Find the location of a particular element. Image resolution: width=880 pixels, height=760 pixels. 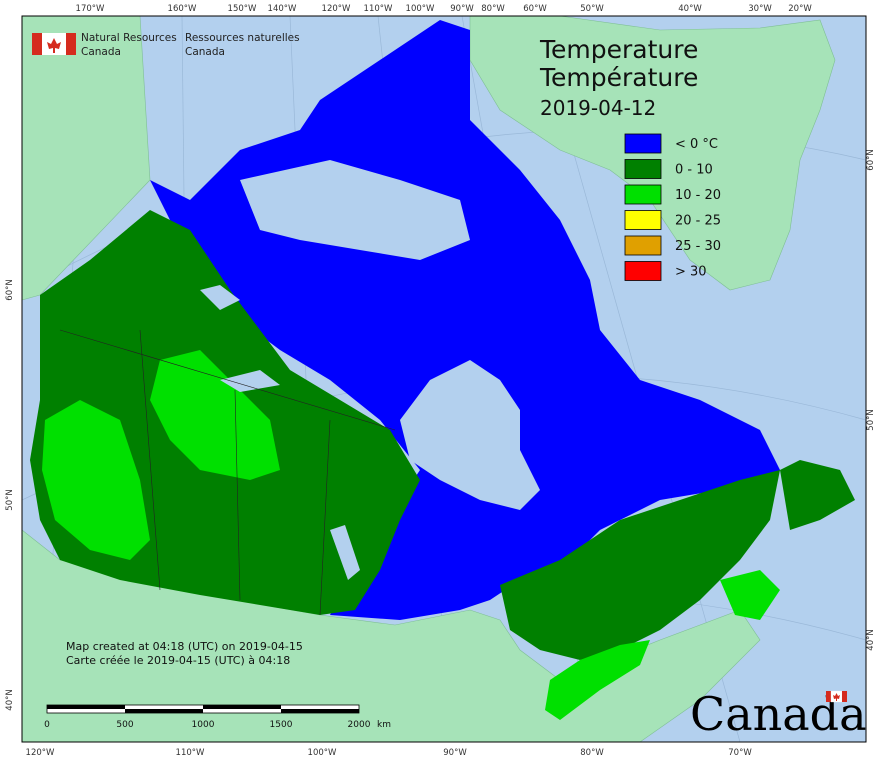

legend-label: 25 - 30 is located at coordinates (698, 246).